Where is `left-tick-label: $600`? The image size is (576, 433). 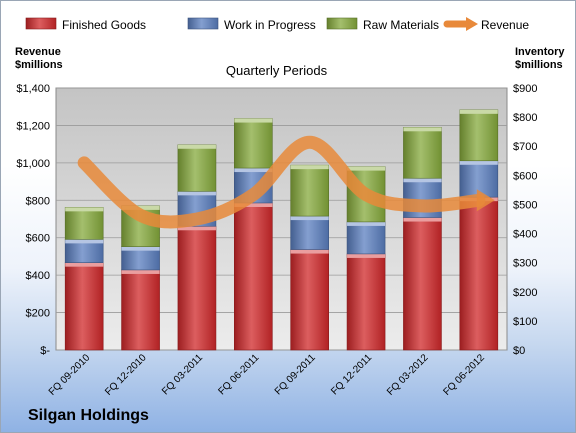 left-tick-label: $600 is located at coordinates (38, 239).